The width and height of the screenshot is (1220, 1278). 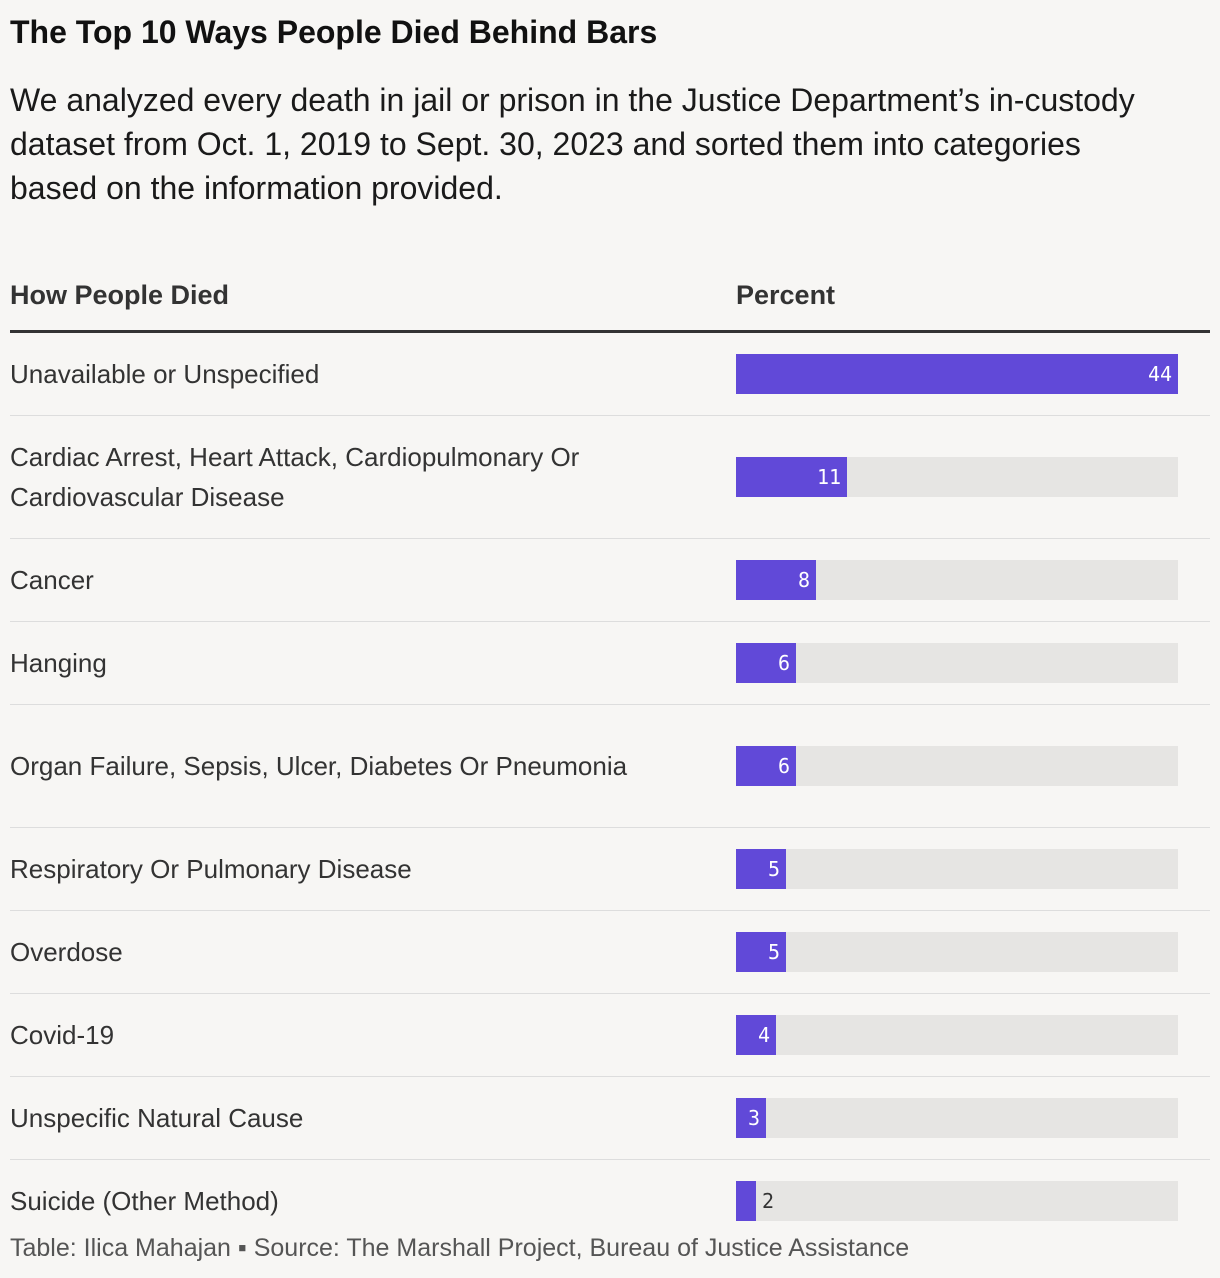 What do you see at coordinates (62, 1035) in the screenshot?
I see `cause-label: Covid-19` at bounding box center [62, 1035].